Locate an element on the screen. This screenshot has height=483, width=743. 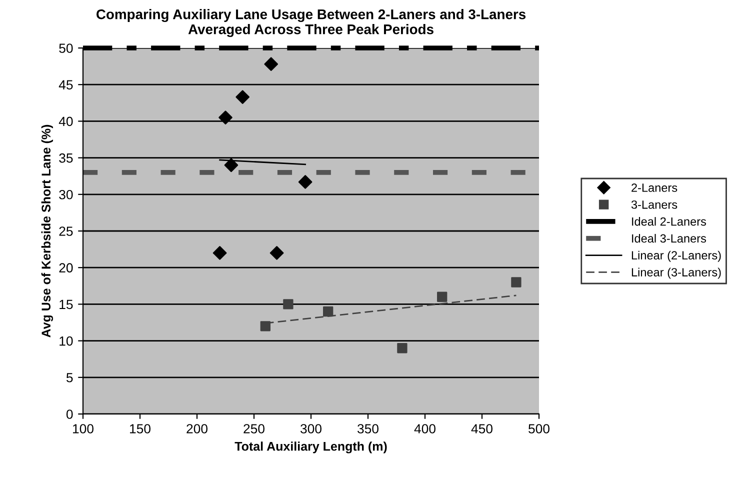
legend-label: Ideal 3-Laners is located at coordinates (669, 238).